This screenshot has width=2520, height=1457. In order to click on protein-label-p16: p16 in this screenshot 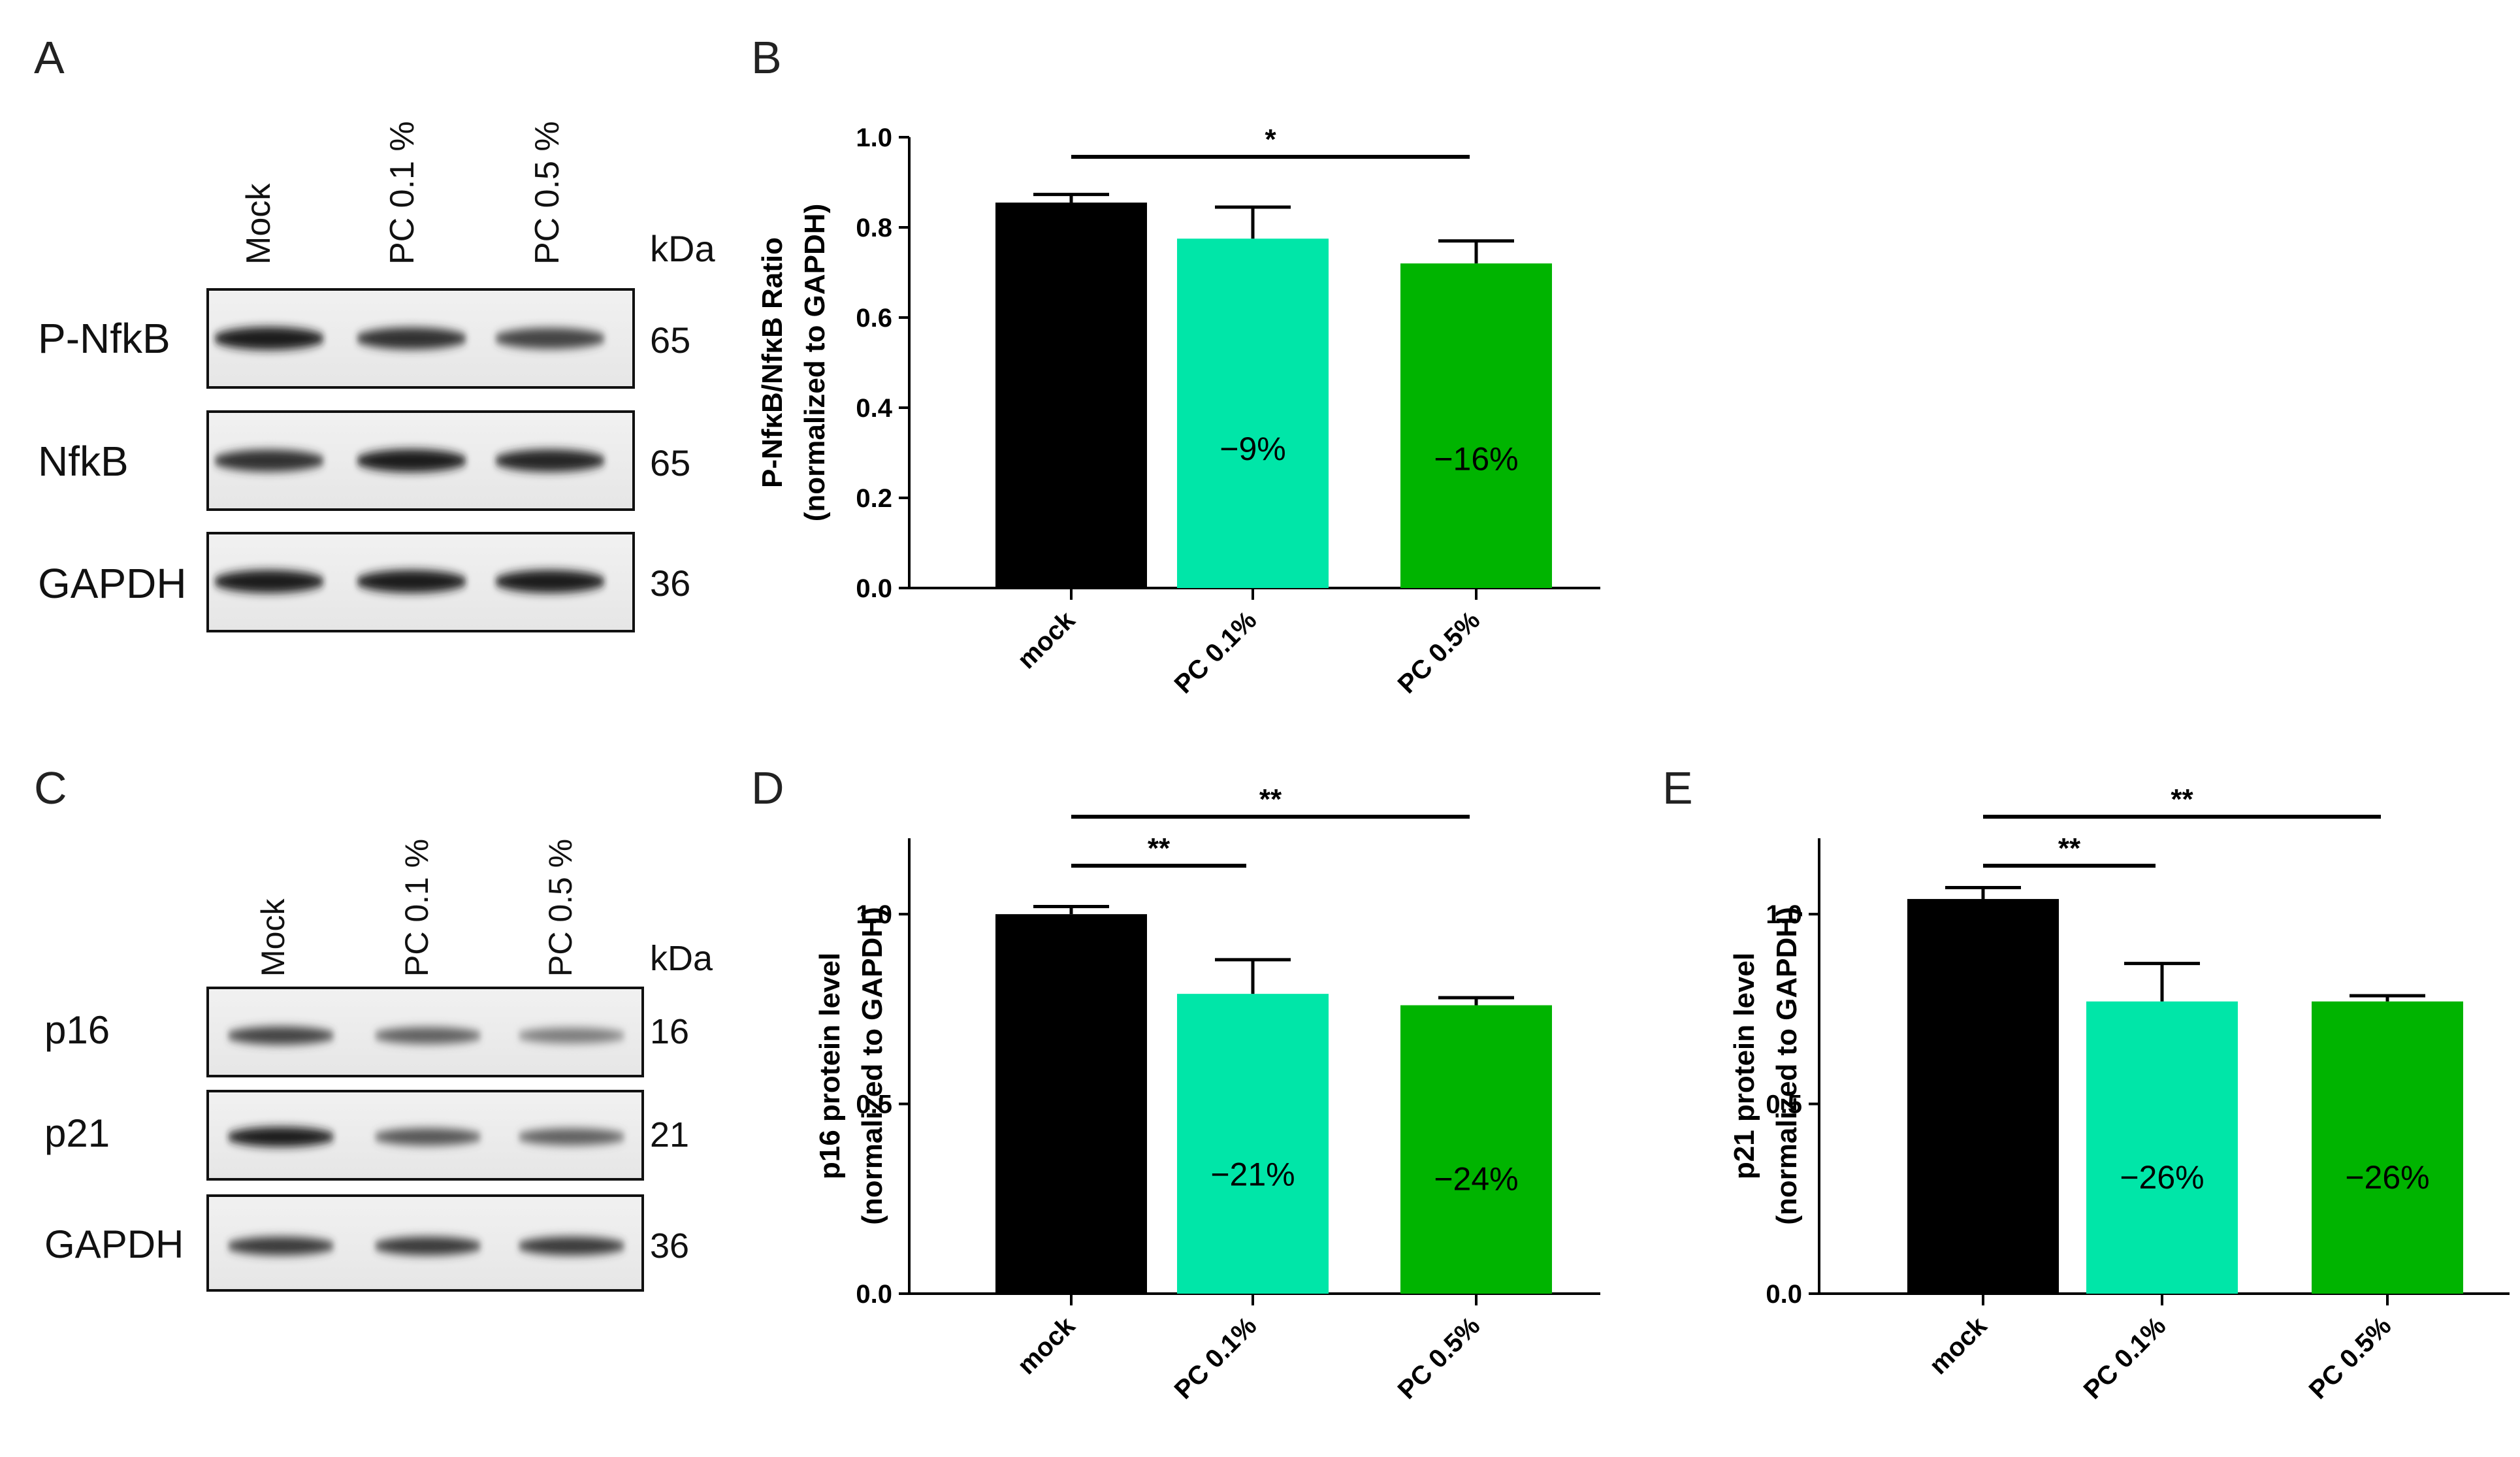, I will do `click(77, 1030)`.